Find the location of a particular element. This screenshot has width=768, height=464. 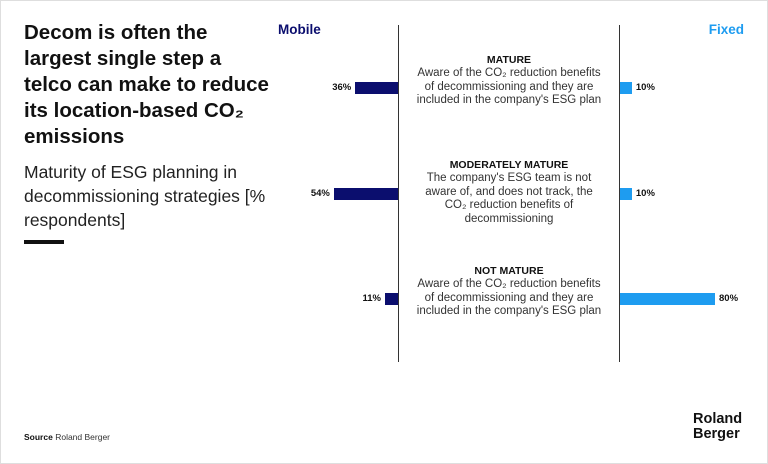

category-name-2: MODERATELY MATURE is located at coordinates (509, 165).